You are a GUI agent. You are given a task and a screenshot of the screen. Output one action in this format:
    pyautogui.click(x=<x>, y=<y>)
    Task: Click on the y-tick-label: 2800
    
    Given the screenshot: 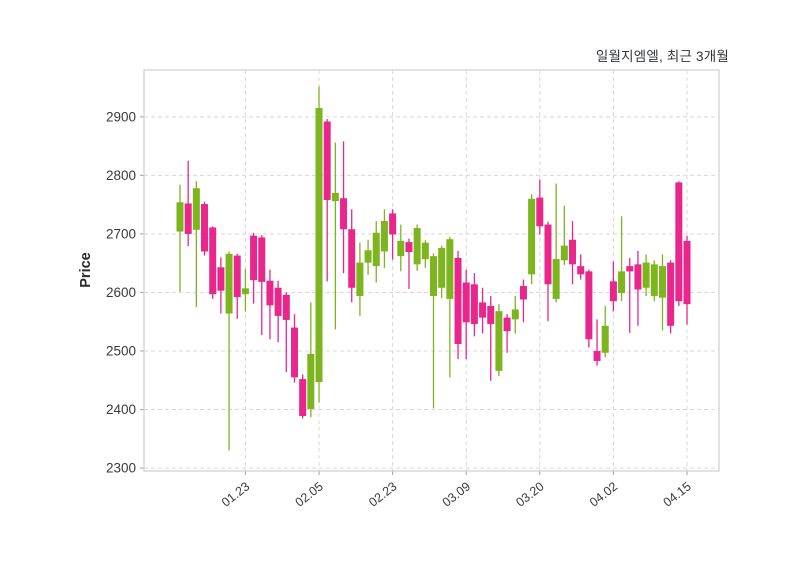 What is the action you would take?
    pyautogui.click(x=121, y=175)
    